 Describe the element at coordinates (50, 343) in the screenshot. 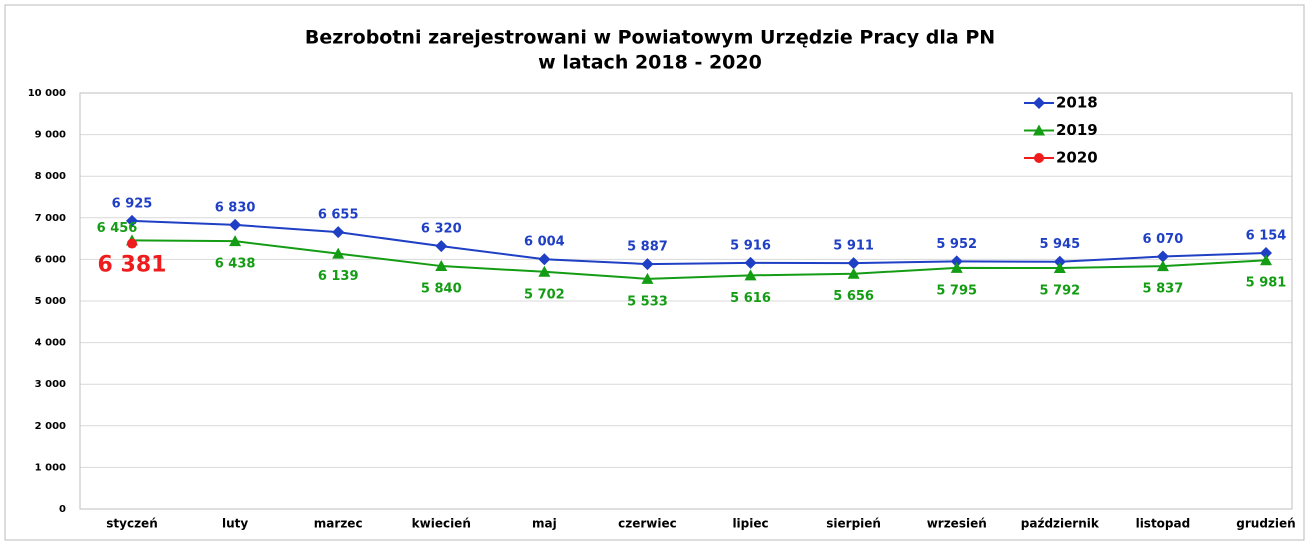

I see `y-tick-label: 4 000` at that location.